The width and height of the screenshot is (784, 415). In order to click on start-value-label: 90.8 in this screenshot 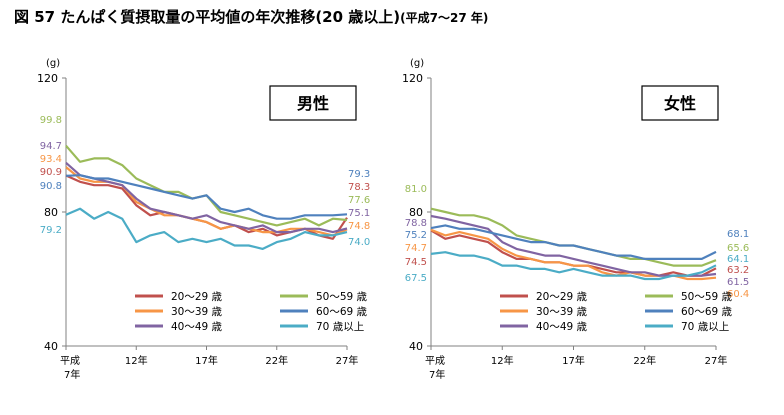, I will do `click(51, 186)`.